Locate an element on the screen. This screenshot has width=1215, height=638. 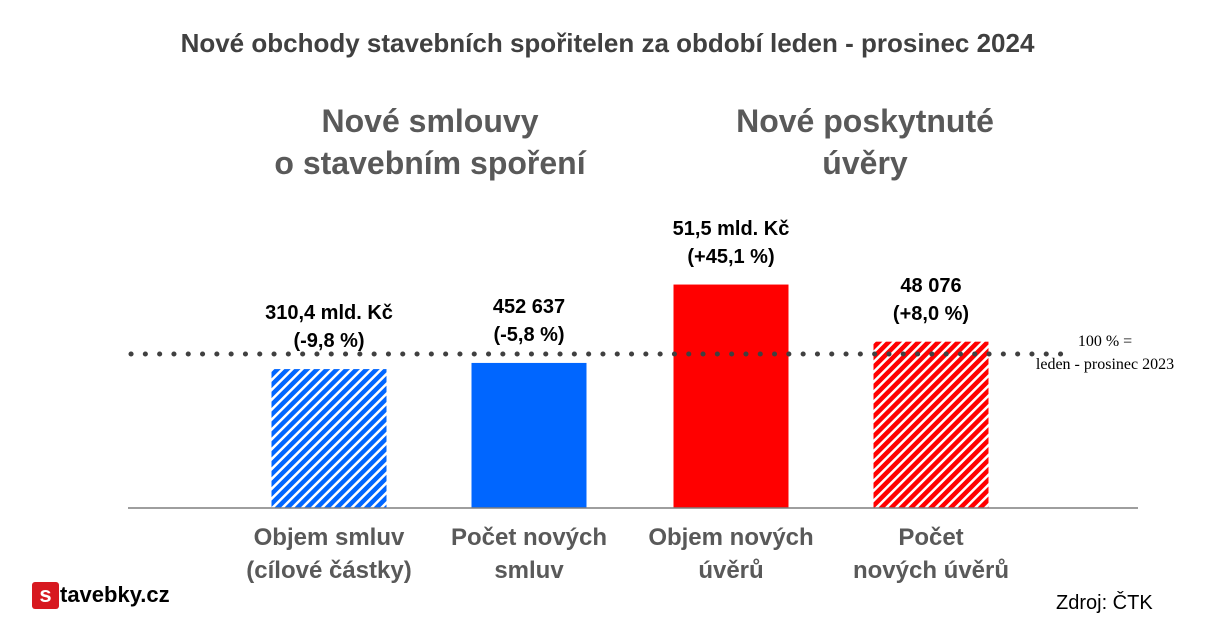
category-label-2: Počet nových smluv is located at coordinates (529, 554).